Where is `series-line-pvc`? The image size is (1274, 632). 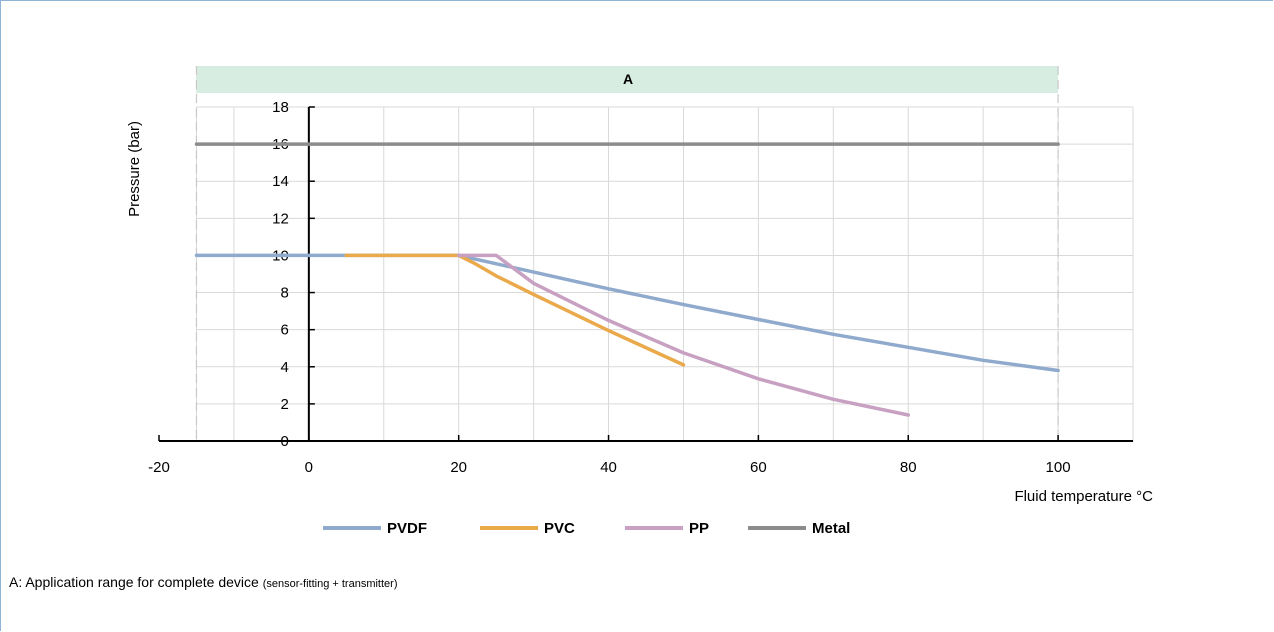 series-line-pvc is located at coordinates (514, 310).